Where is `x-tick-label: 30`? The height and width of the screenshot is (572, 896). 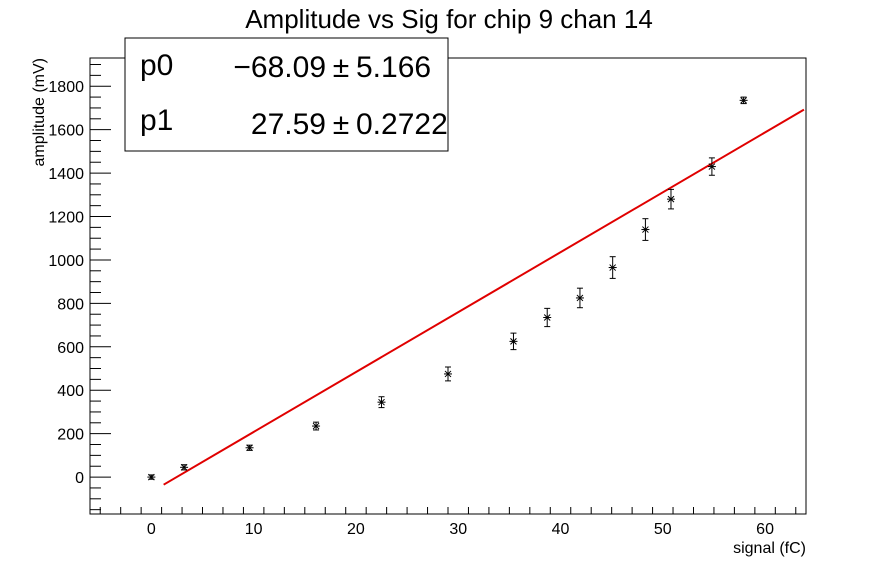 x-tick-label: 30 is located at coordinates (458, 529).